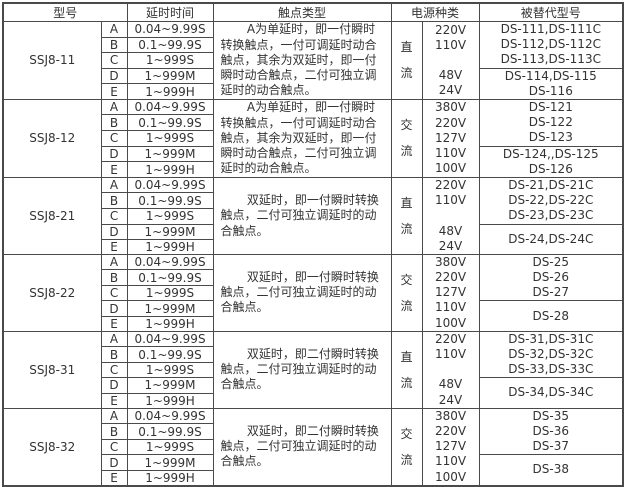 Image resolution: width=624 pixels, height=487 pixels. Describe the element at coordinates (435, 12) in the screenshot. I see `header-power-type: 电源种类` at that location.